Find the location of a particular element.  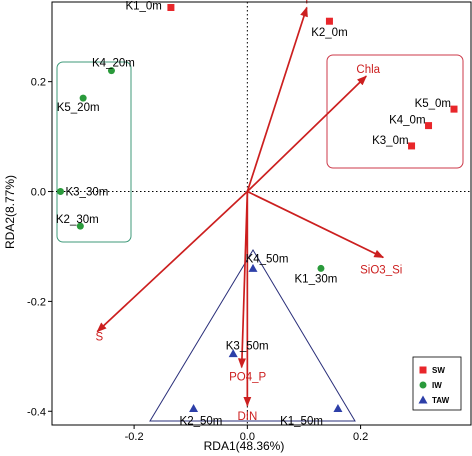

point-k1-30m is located at coordinates (321, 268).